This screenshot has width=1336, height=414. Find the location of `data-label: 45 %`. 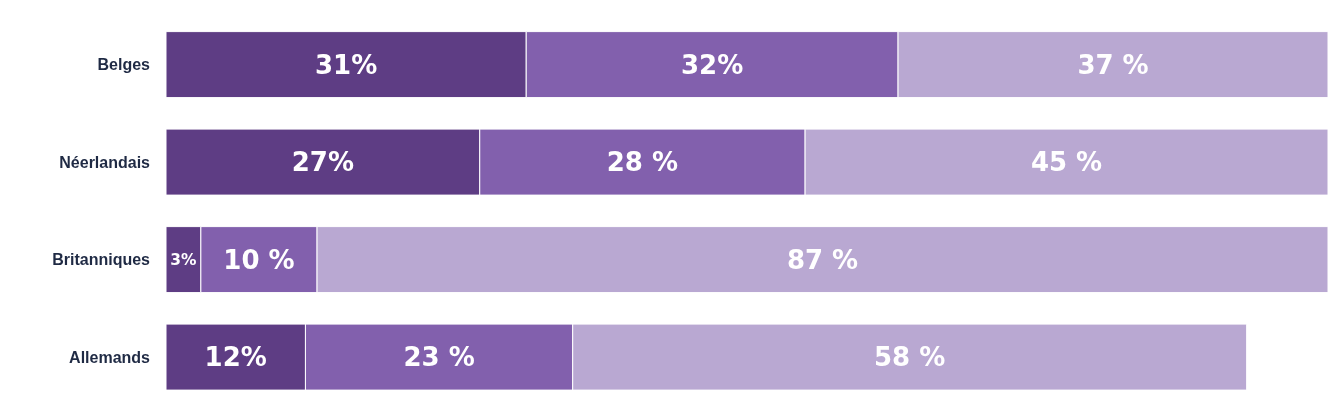

data-label: 45 % is located at coordinates (1066, 162).